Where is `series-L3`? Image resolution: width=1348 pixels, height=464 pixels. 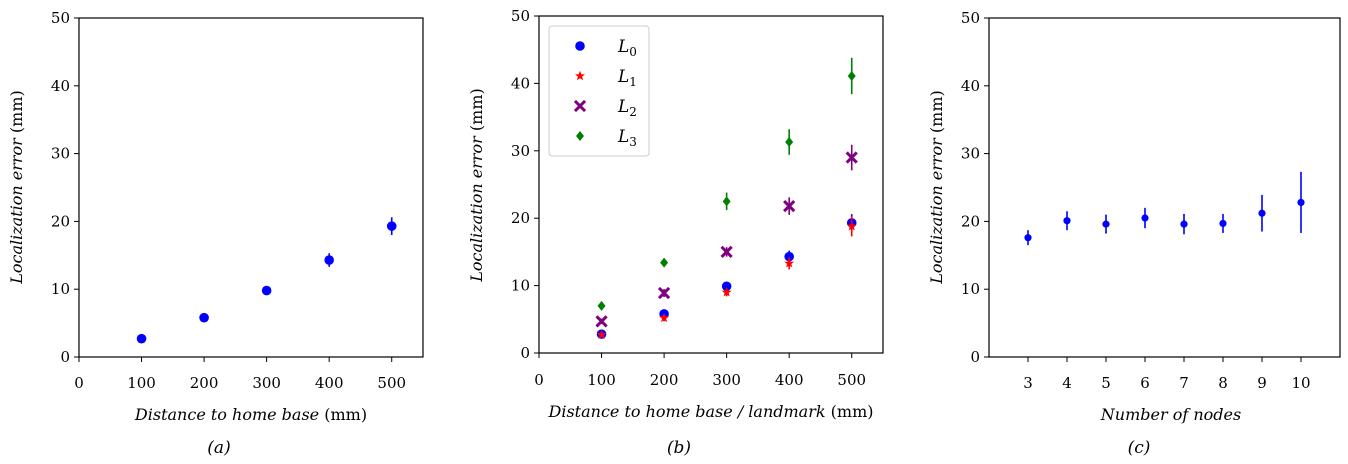 series-L3 is located at coordinates (726, 184).